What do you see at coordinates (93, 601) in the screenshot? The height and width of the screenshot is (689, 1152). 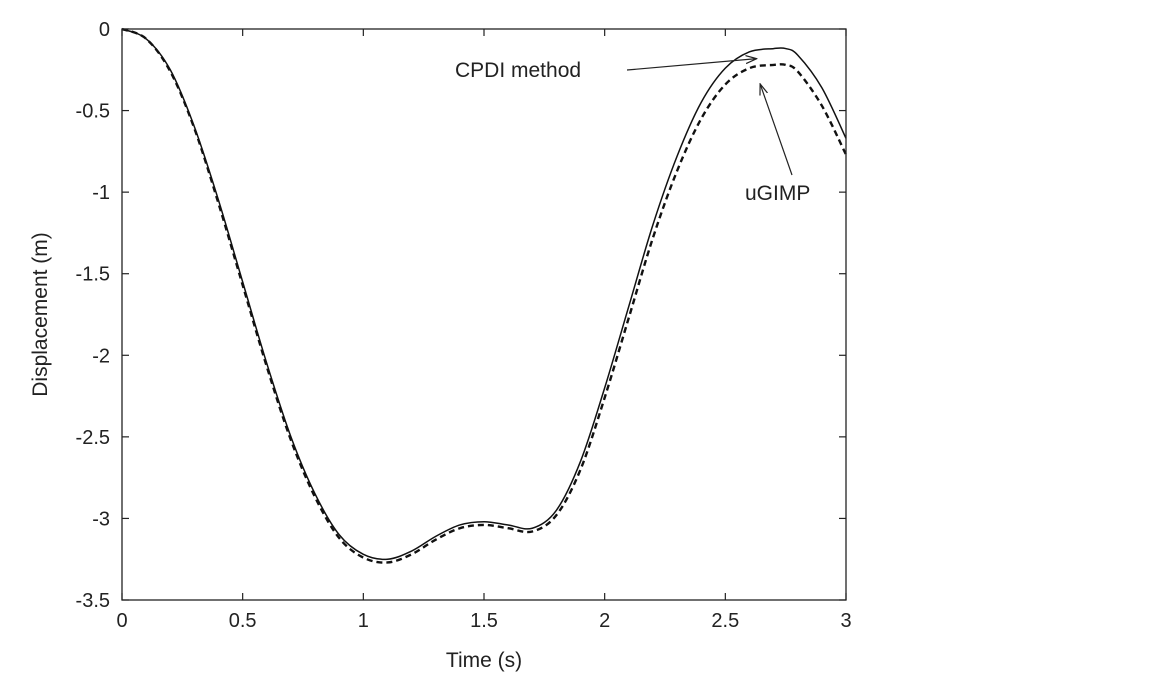 I see `y-tick-label: -3.5` at bounding box center [93, 601].